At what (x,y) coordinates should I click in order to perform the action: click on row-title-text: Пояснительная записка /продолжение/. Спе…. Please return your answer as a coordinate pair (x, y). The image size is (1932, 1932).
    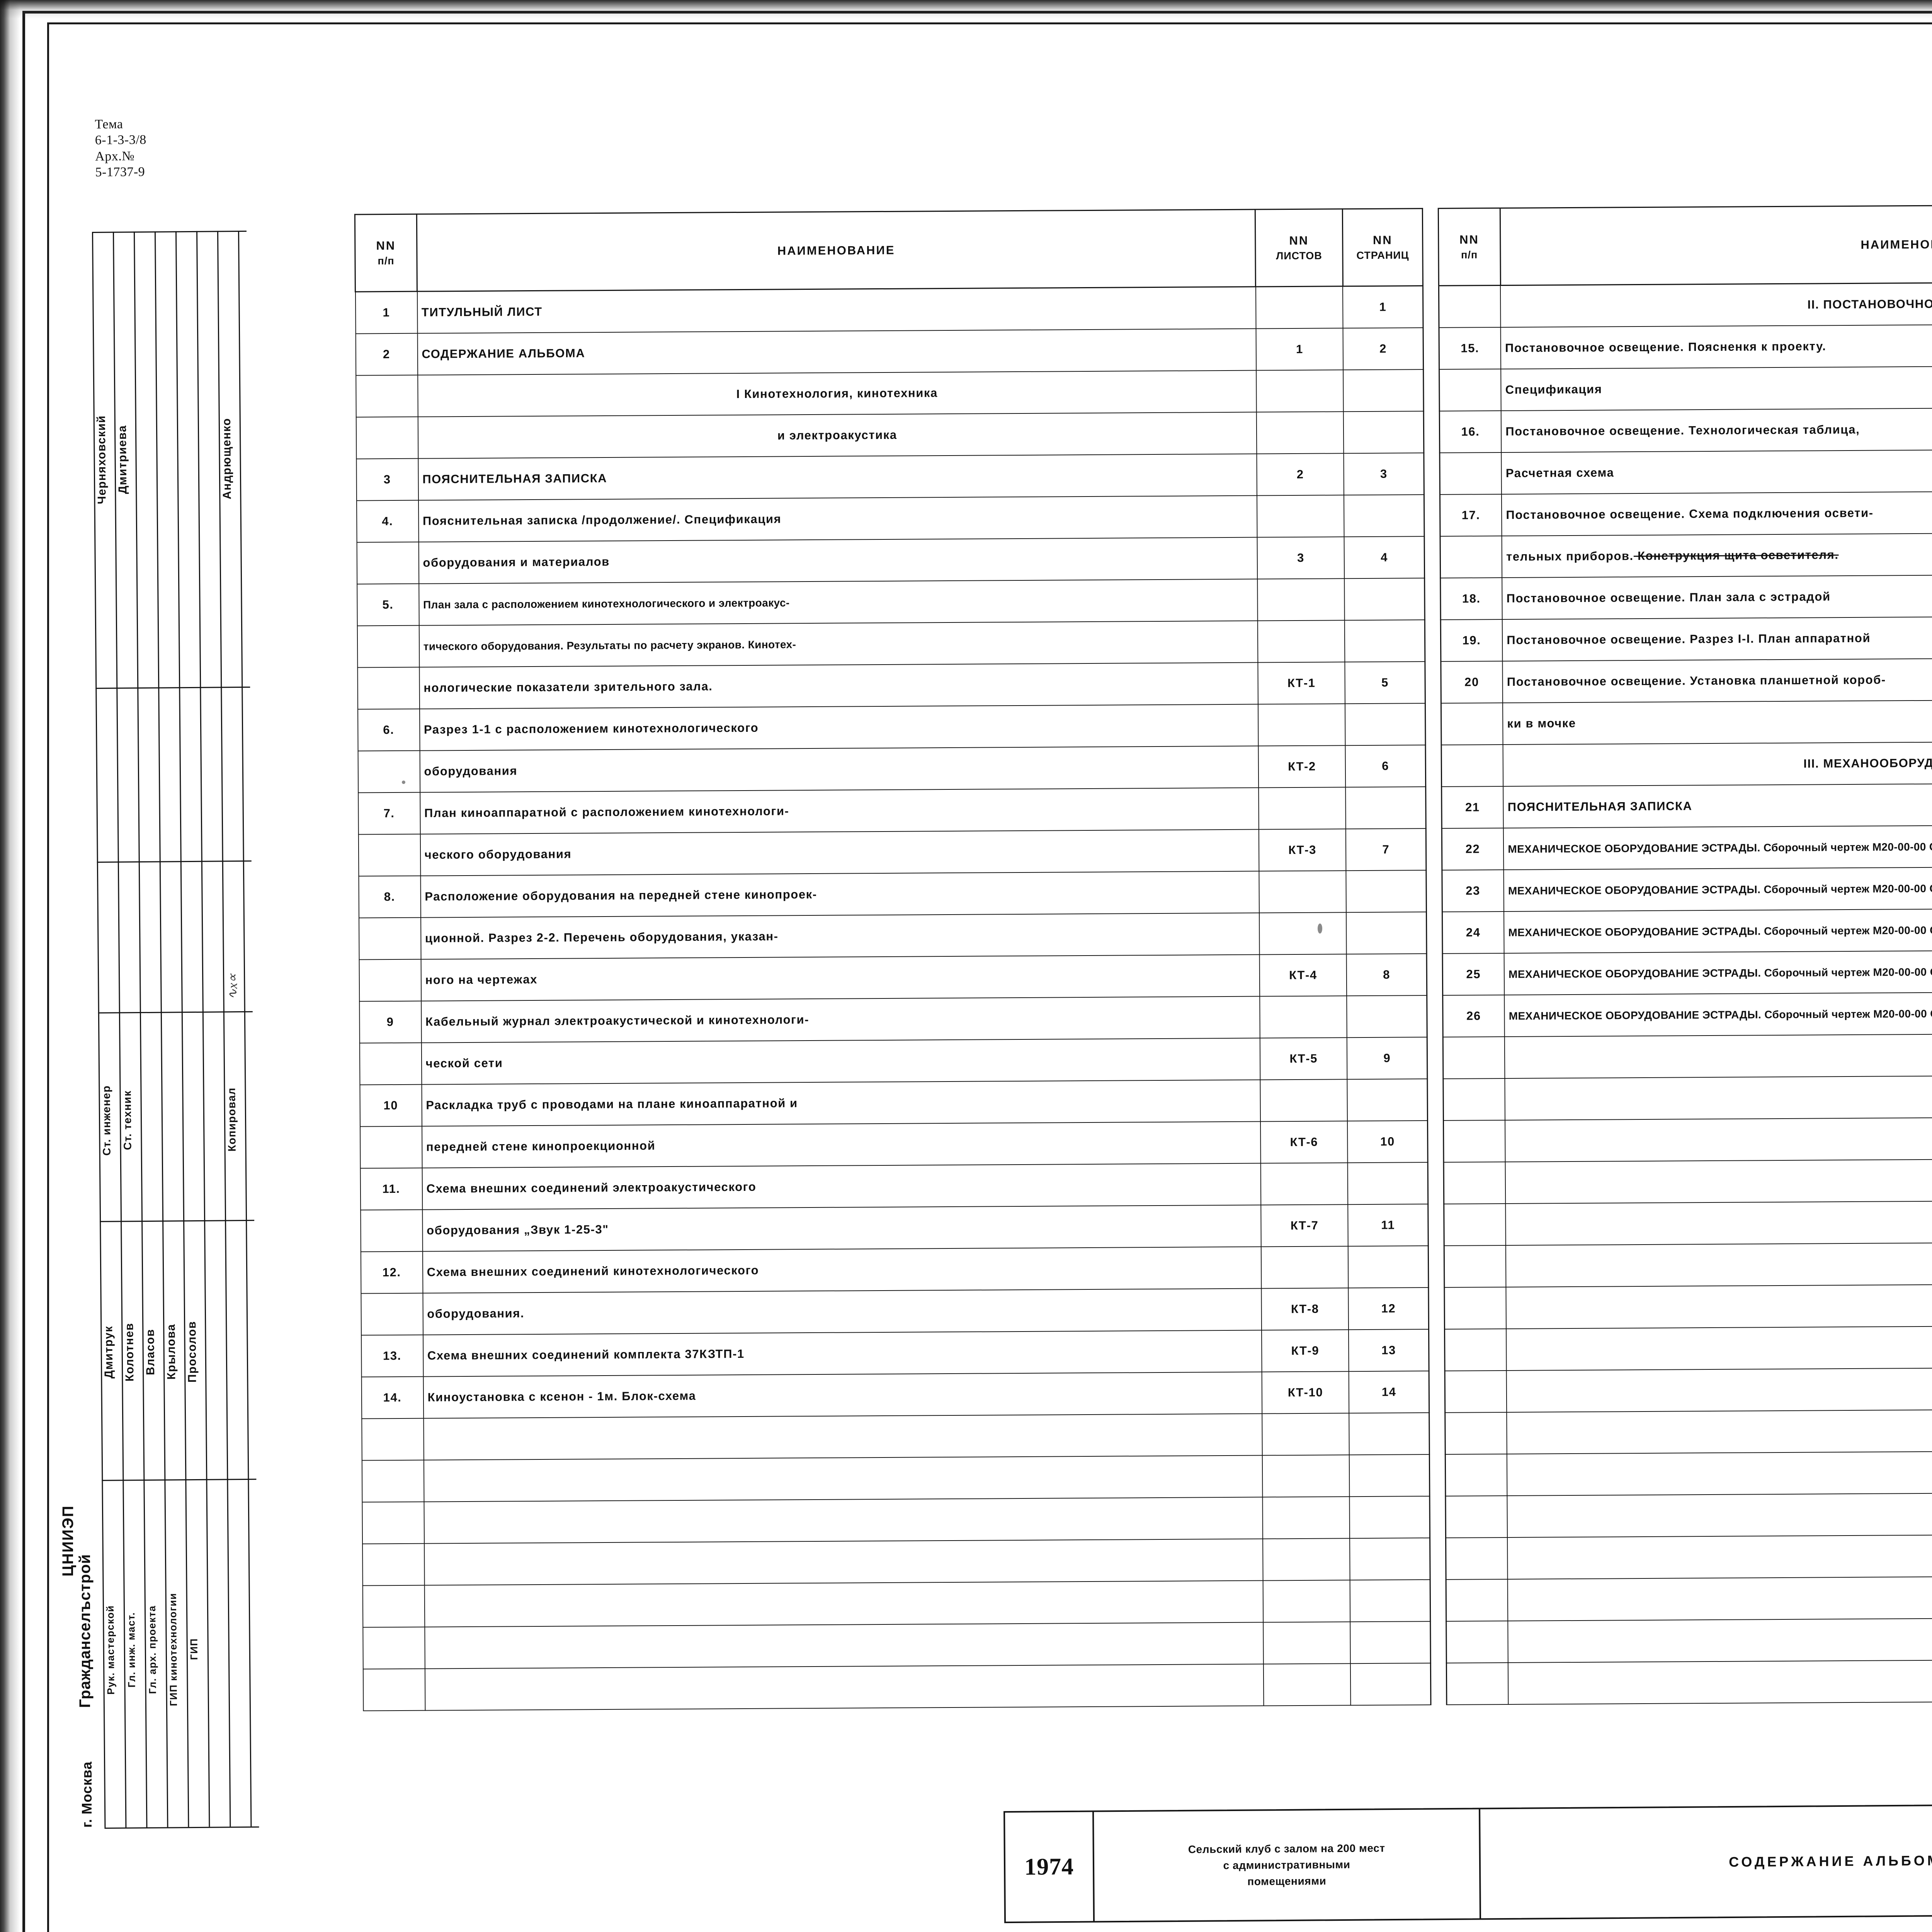
    Looking at the image, I should click on (602, 520).